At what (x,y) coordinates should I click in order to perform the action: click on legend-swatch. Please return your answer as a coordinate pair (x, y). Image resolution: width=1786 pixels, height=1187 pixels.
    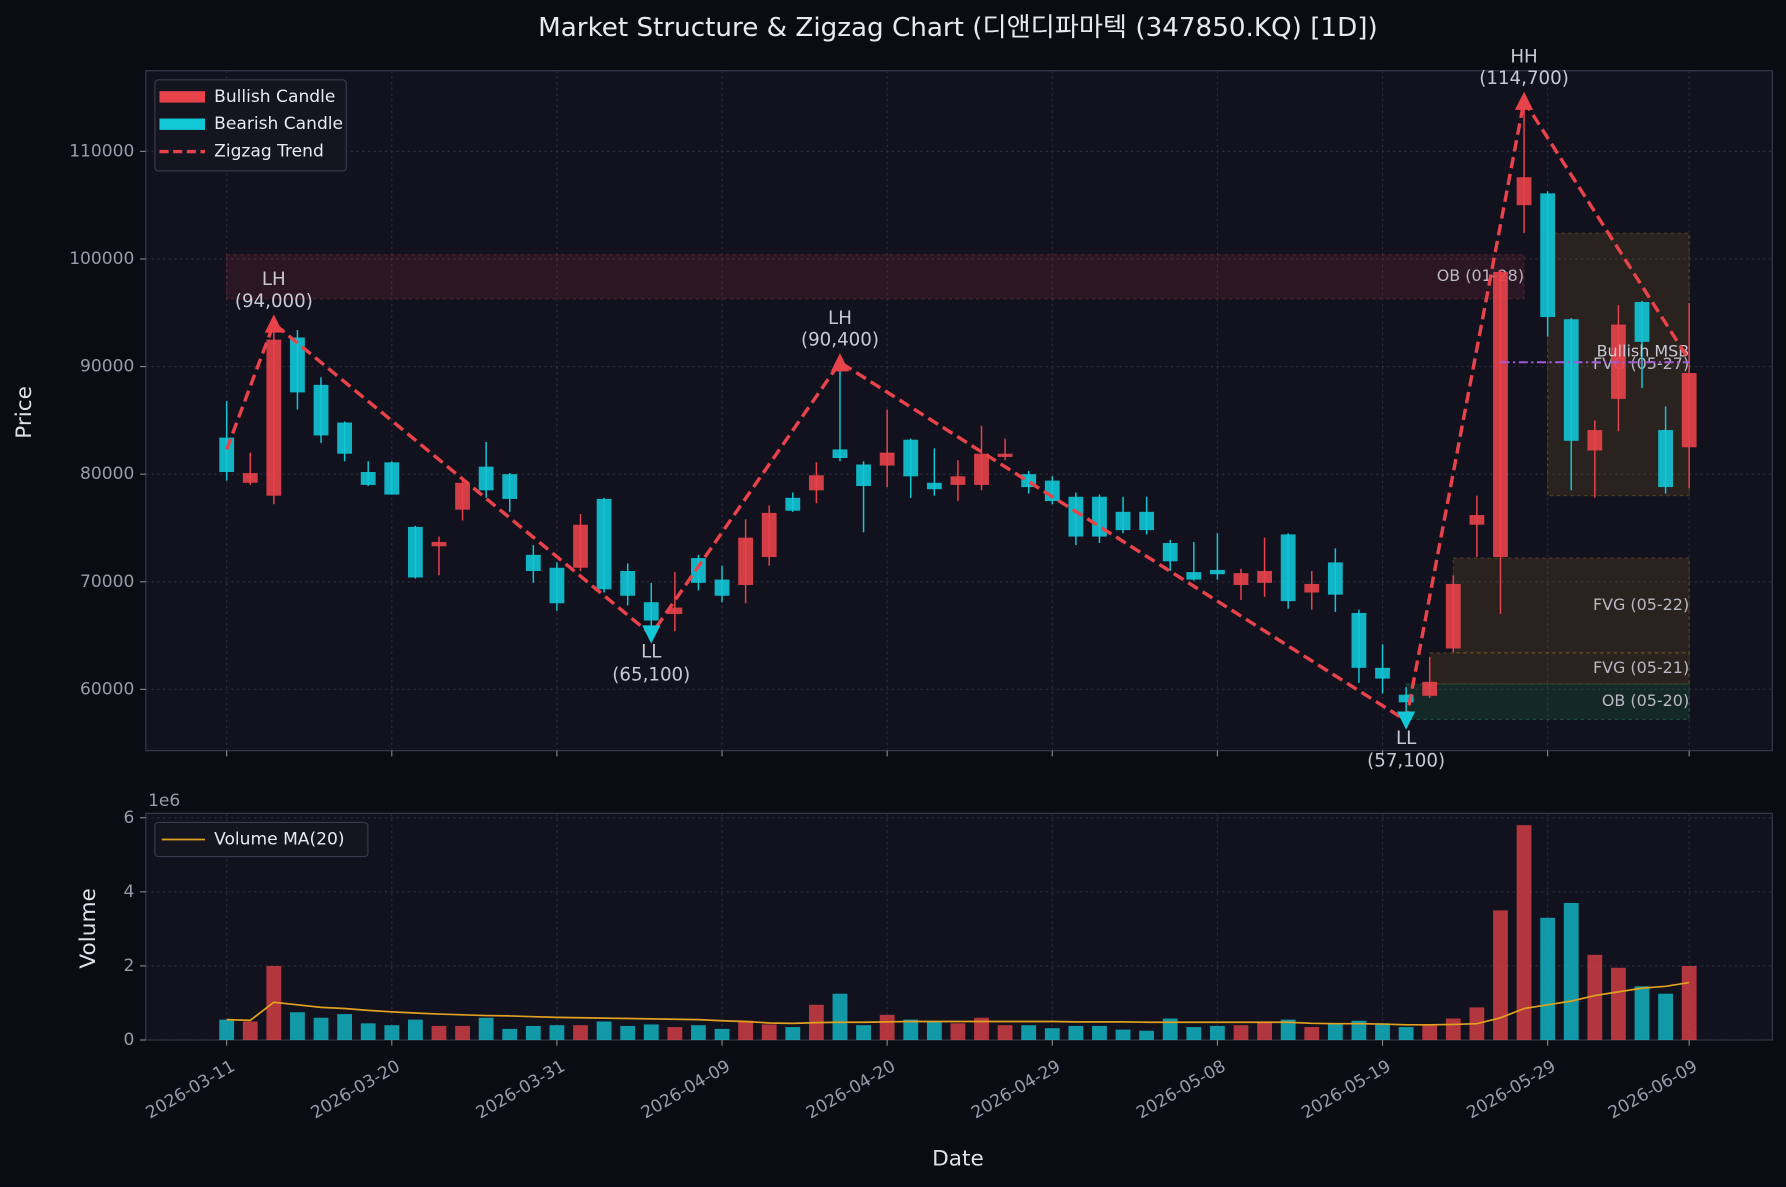
    Looking at the image, I should click on (182, 124).